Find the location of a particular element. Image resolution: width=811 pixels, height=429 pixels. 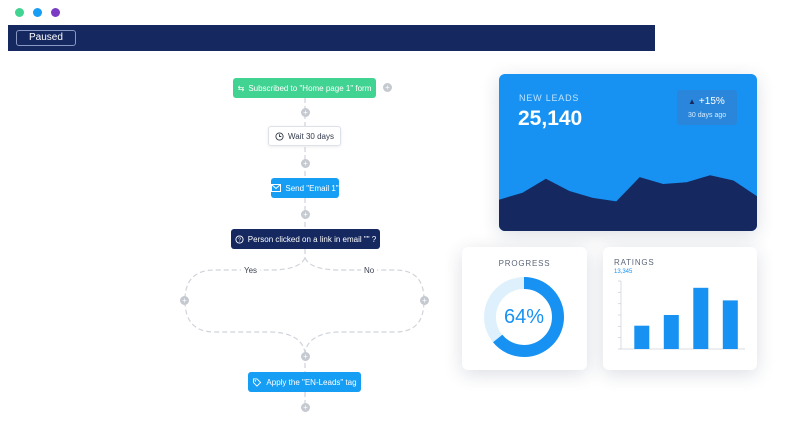

new-leads-area-chart is located at coordinates (628, 203).